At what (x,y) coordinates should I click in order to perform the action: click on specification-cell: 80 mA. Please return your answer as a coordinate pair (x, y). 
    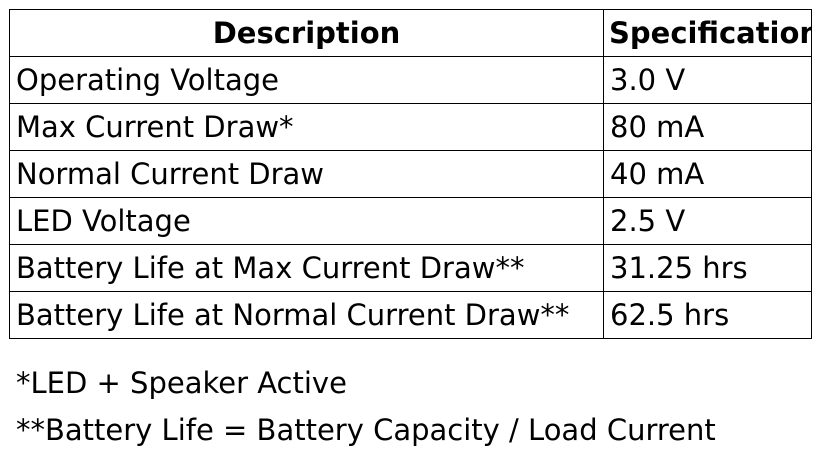
    Looking at the image, I should click on (707, 127).